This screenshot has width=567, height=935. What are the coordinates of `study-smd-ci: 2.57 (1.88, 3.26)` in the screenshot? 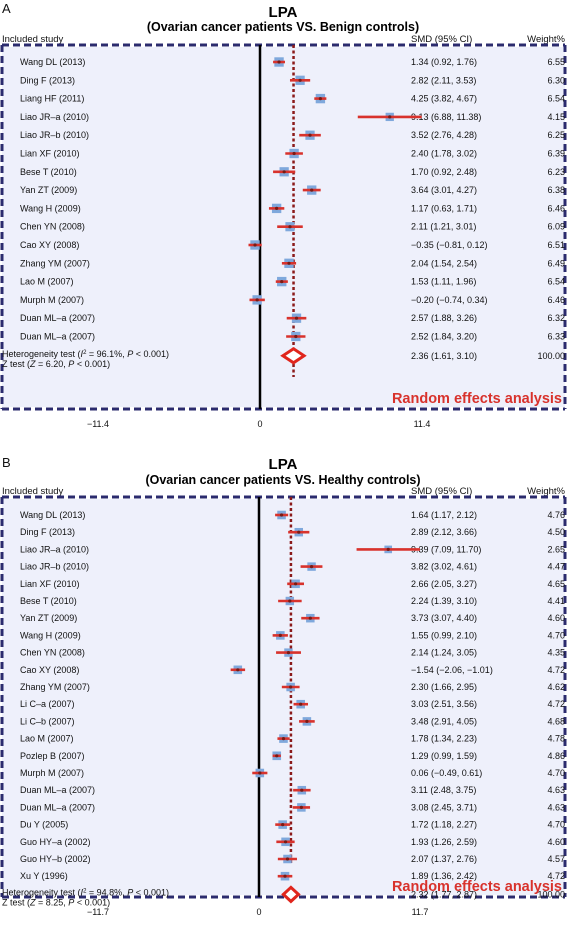 It's located at (444, 318).